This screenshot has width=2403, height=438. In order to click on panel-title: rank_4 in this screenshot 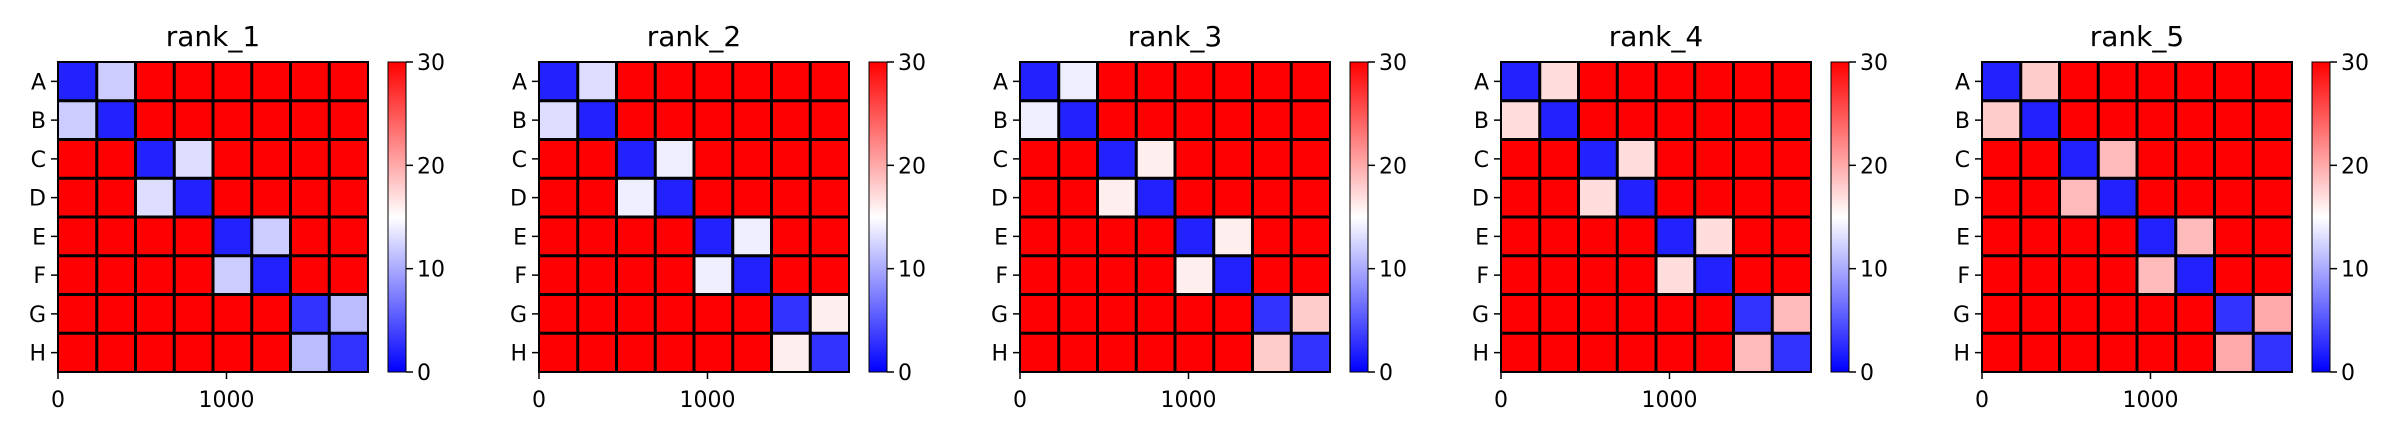, I will do `click(1656, 36)`.